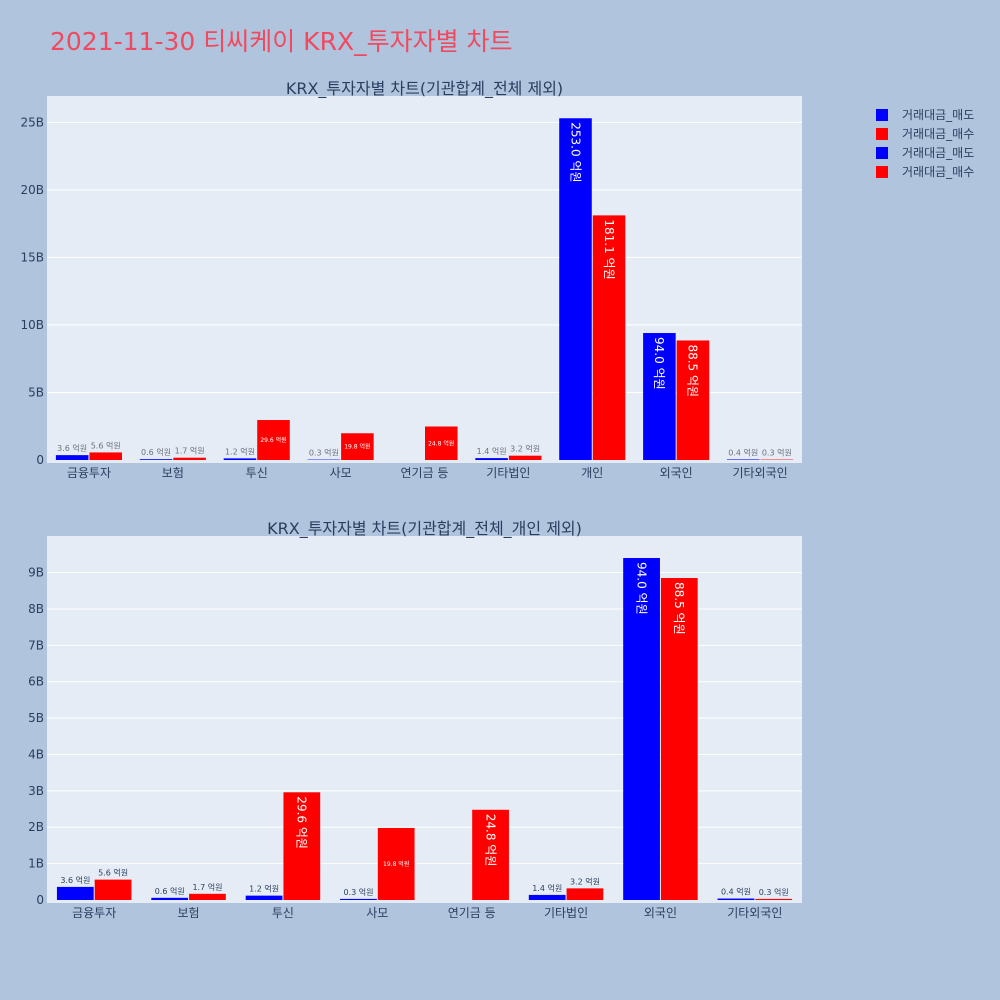 The width and height of the screenshot is (1000, 1000). Describe the element at coordinates (882, 133) in the screenshot. I see `legend-swatch-buy` at that location.